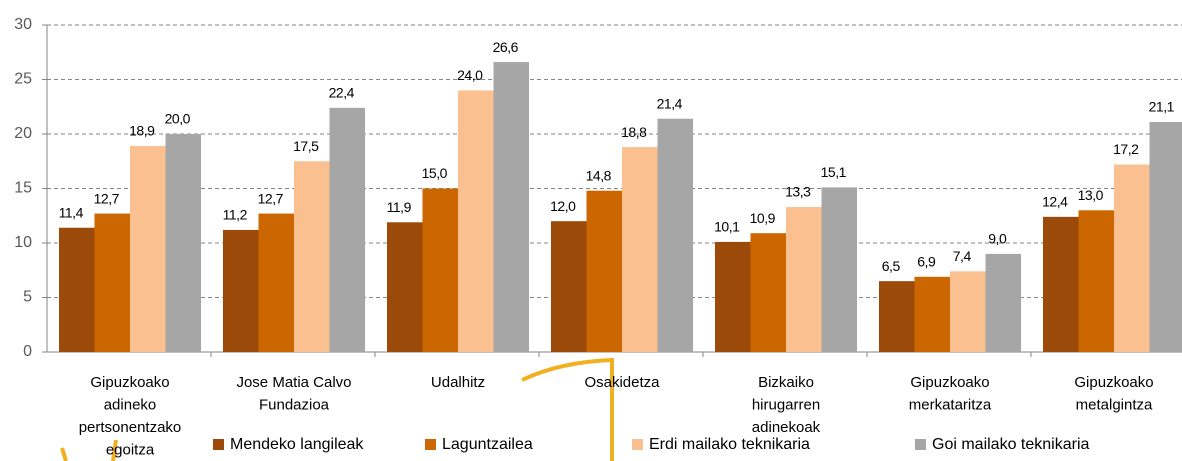  What do you see at coordinates (1126, 149) in the screenshot?
I see `value-label: 17,2` at bounding box center [1126, 149].